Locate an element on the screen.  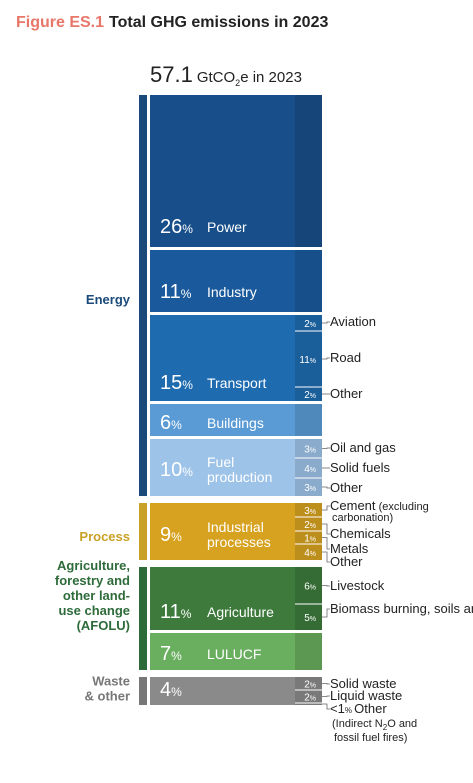
figure-label: Figure ES.1 is located at coordinates (60, 22).